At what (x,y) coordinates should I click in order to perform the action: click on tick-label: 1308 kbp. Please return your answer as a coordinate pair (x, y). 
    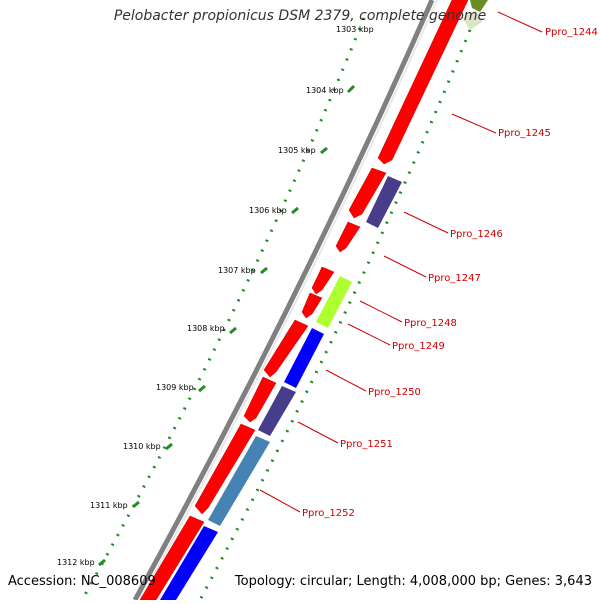
    Looking at the image, I should click on (206, 328).